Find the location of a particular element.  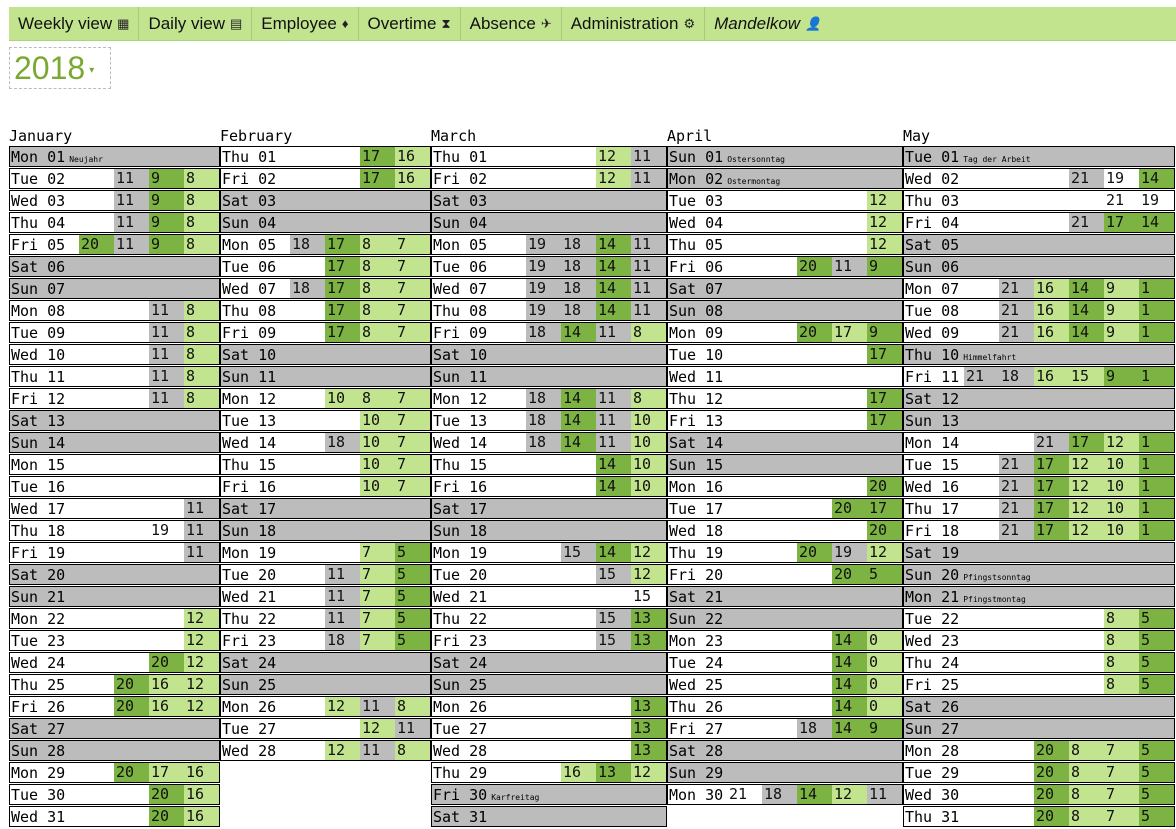

day-row: Sat 27 is located at coordinates (114, 728).